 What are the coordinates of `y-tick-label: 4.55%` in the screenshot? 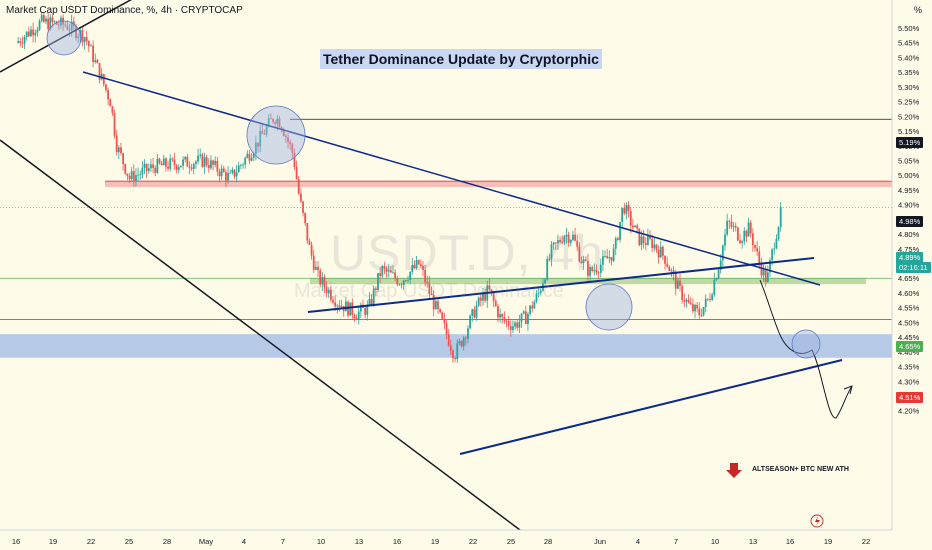 It's located at (909, 308).